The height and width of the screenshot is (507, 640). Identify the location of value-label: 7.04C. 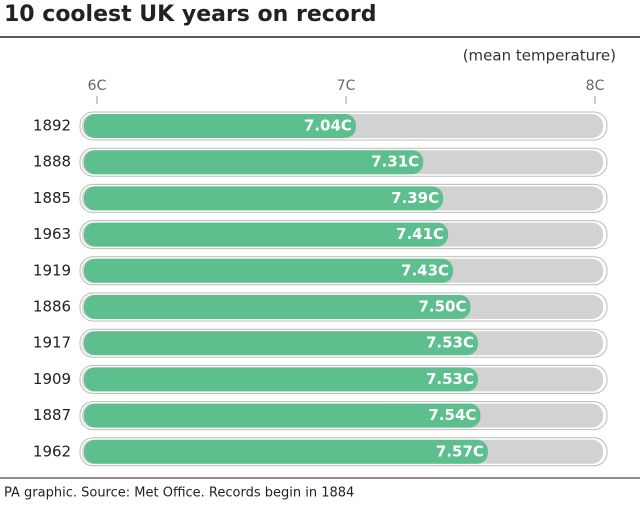
(328, 126).